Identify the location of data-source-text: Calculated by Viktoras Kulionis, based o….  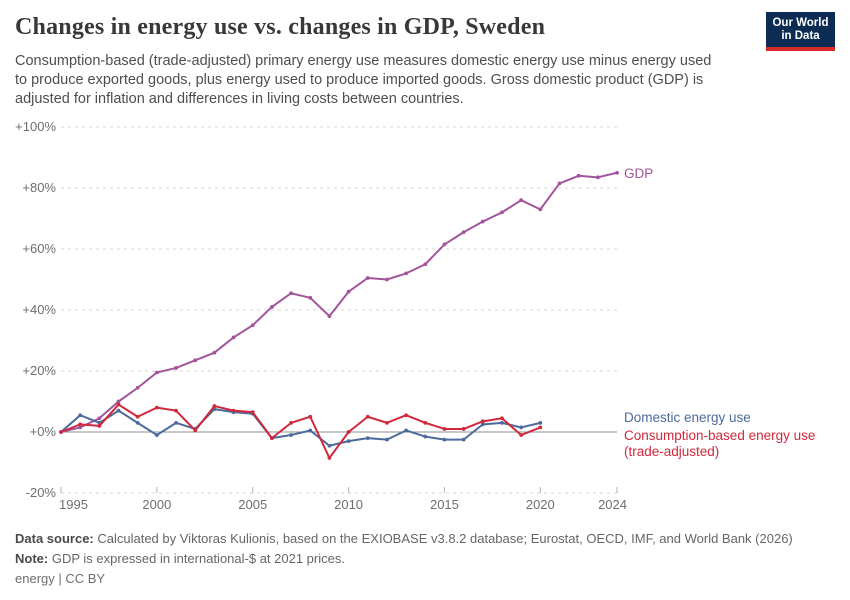
(443, 538).